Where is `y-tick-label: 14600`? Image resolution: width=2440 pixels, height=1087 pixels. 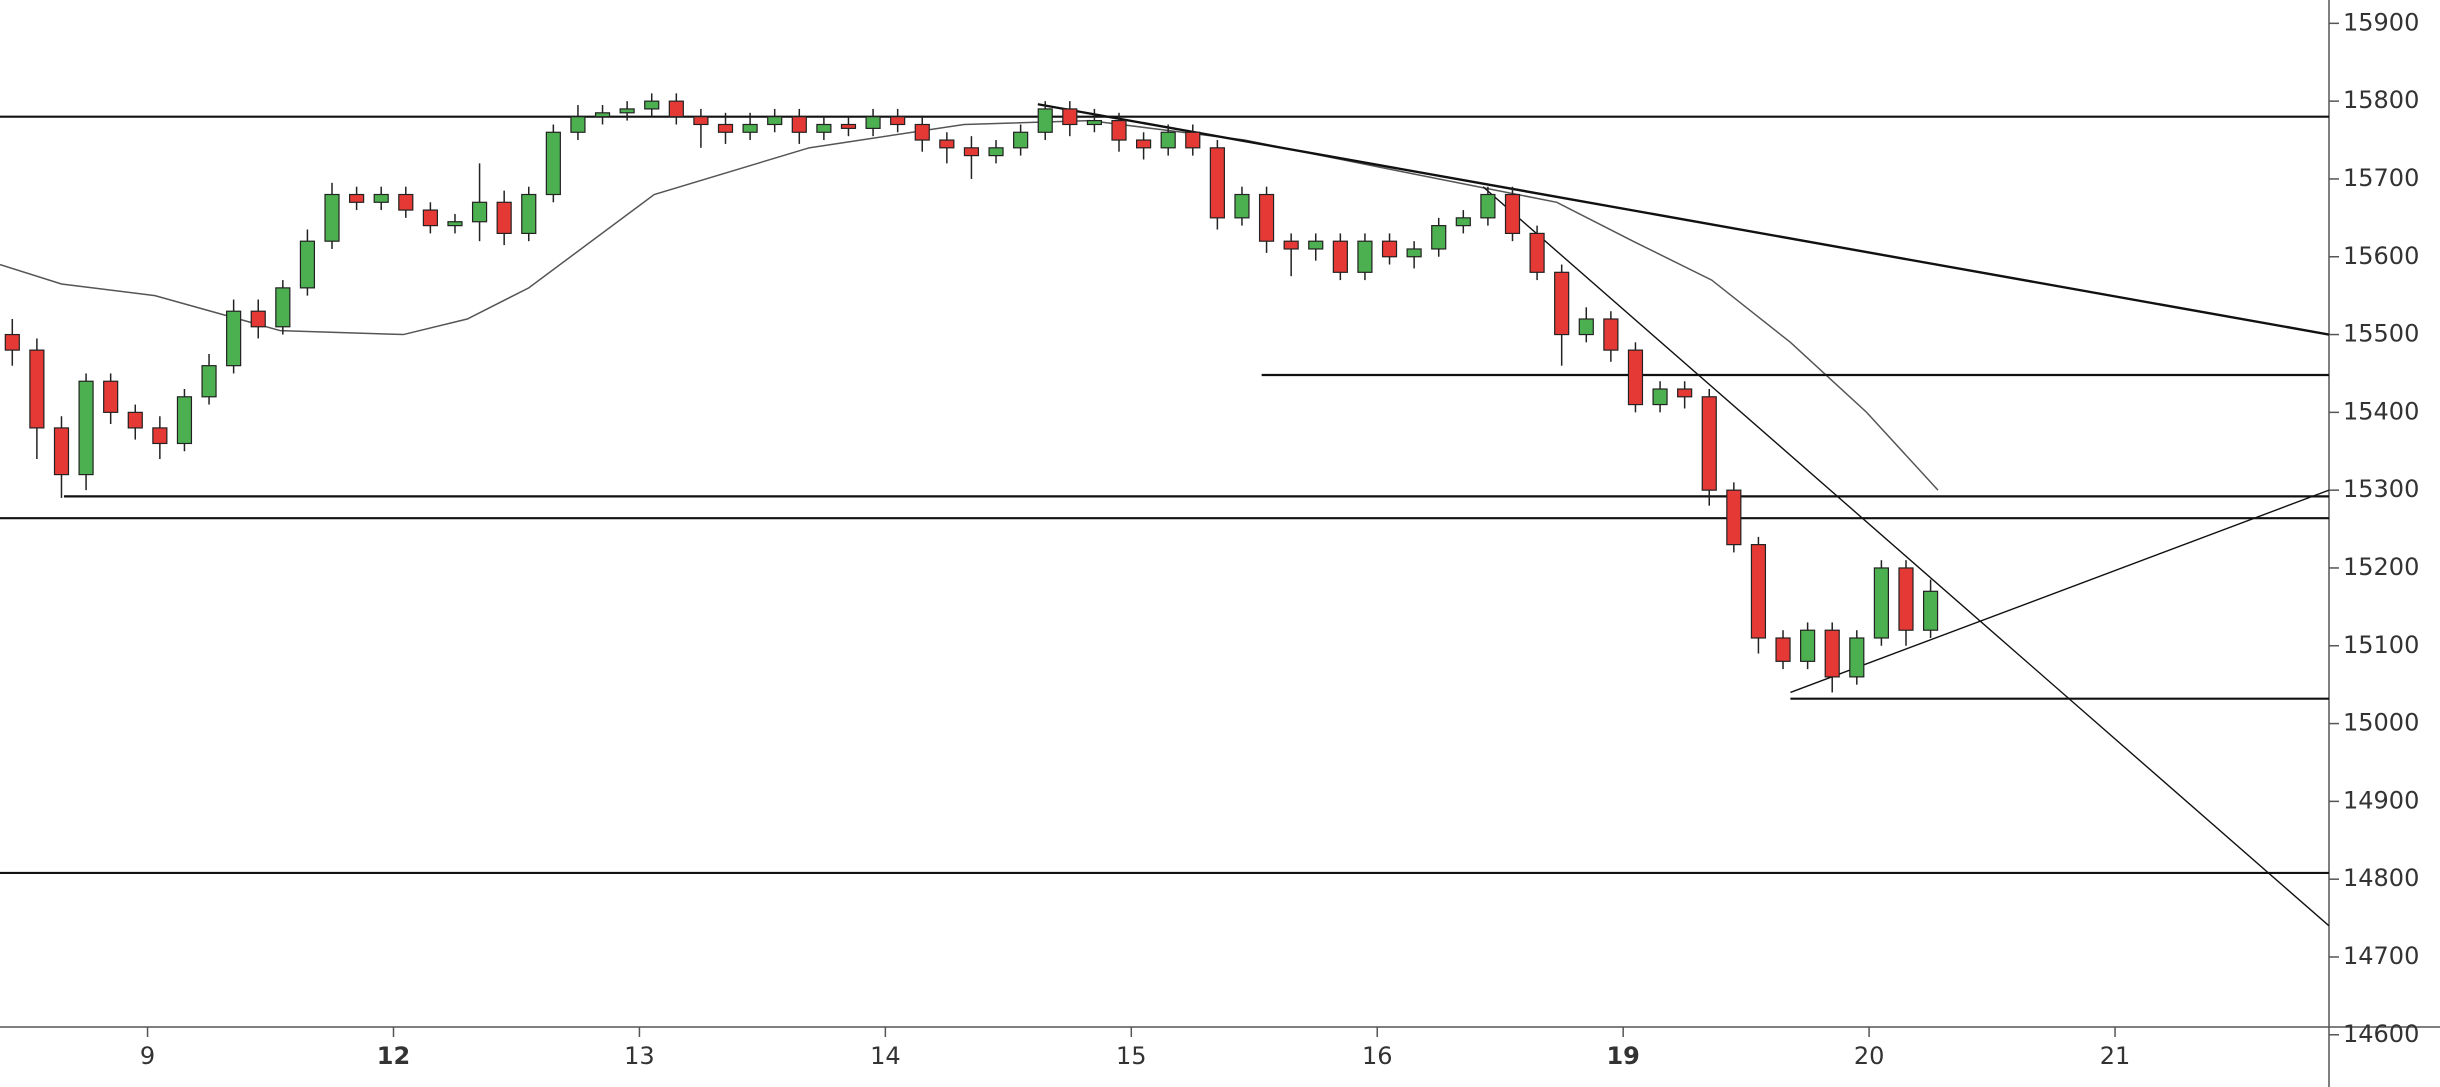
y-tick-label: 14600 is located at coordinates (2381, 1034).